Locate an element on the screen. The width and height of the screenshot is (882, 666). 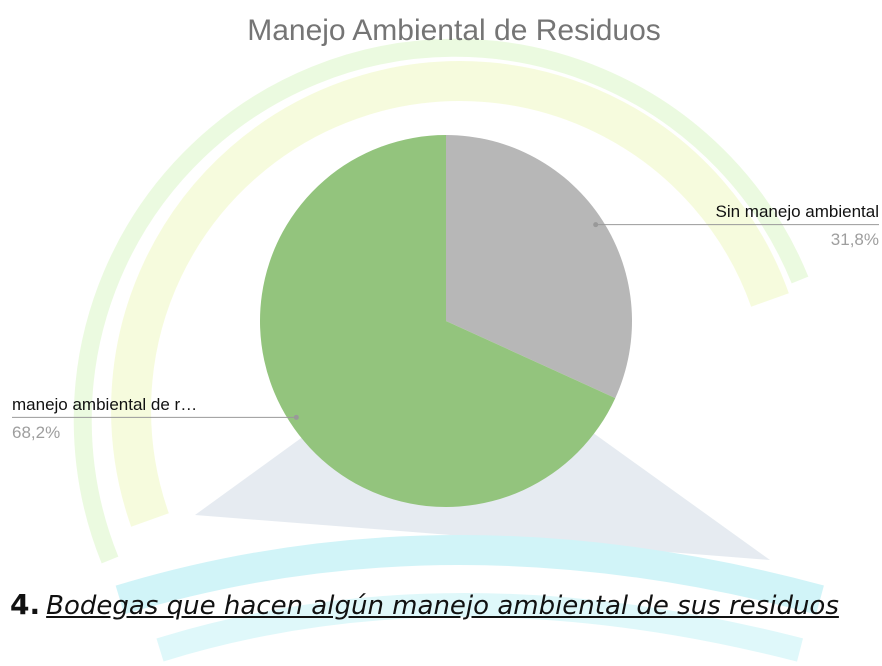
slice-value-label: 68,2% is located at coordinates (36, 432).